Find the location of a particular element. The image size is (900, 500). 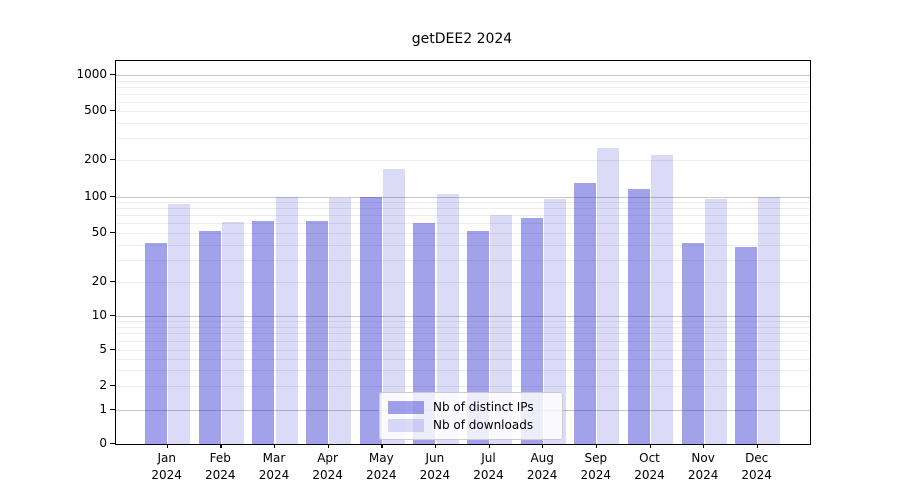

bar-distinct-ips-nov is located at coordinates (692, 343).